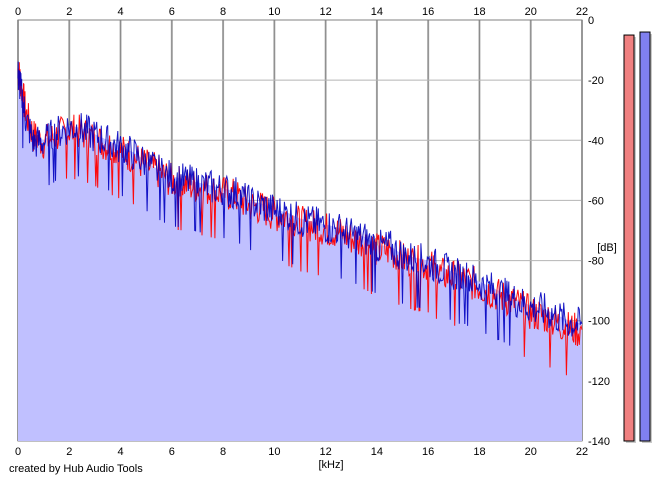  Describe the element at coordinates (591, 21) in the screenshot. I see `y-tick-label: 0` at that location.